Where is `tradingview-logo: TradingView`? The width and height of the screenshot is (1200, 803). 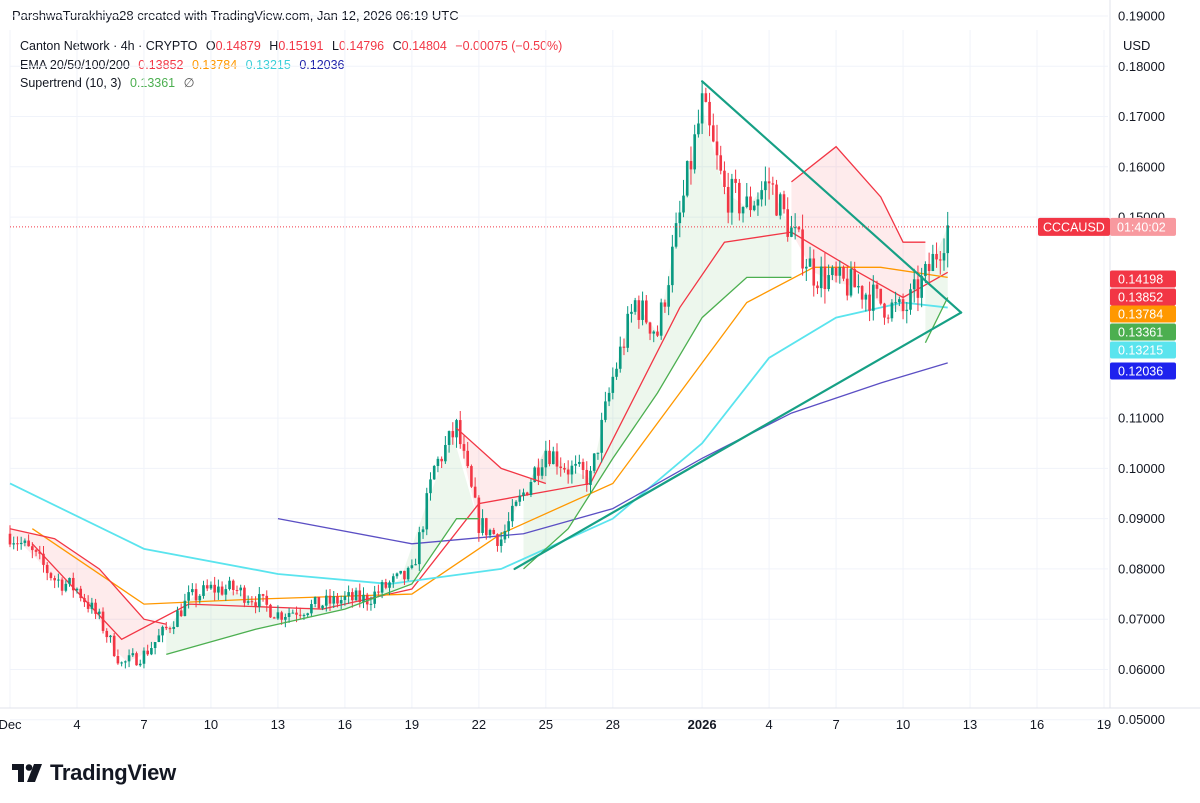
tradingview-logo: TradingView is located at coordinates (94, 773).